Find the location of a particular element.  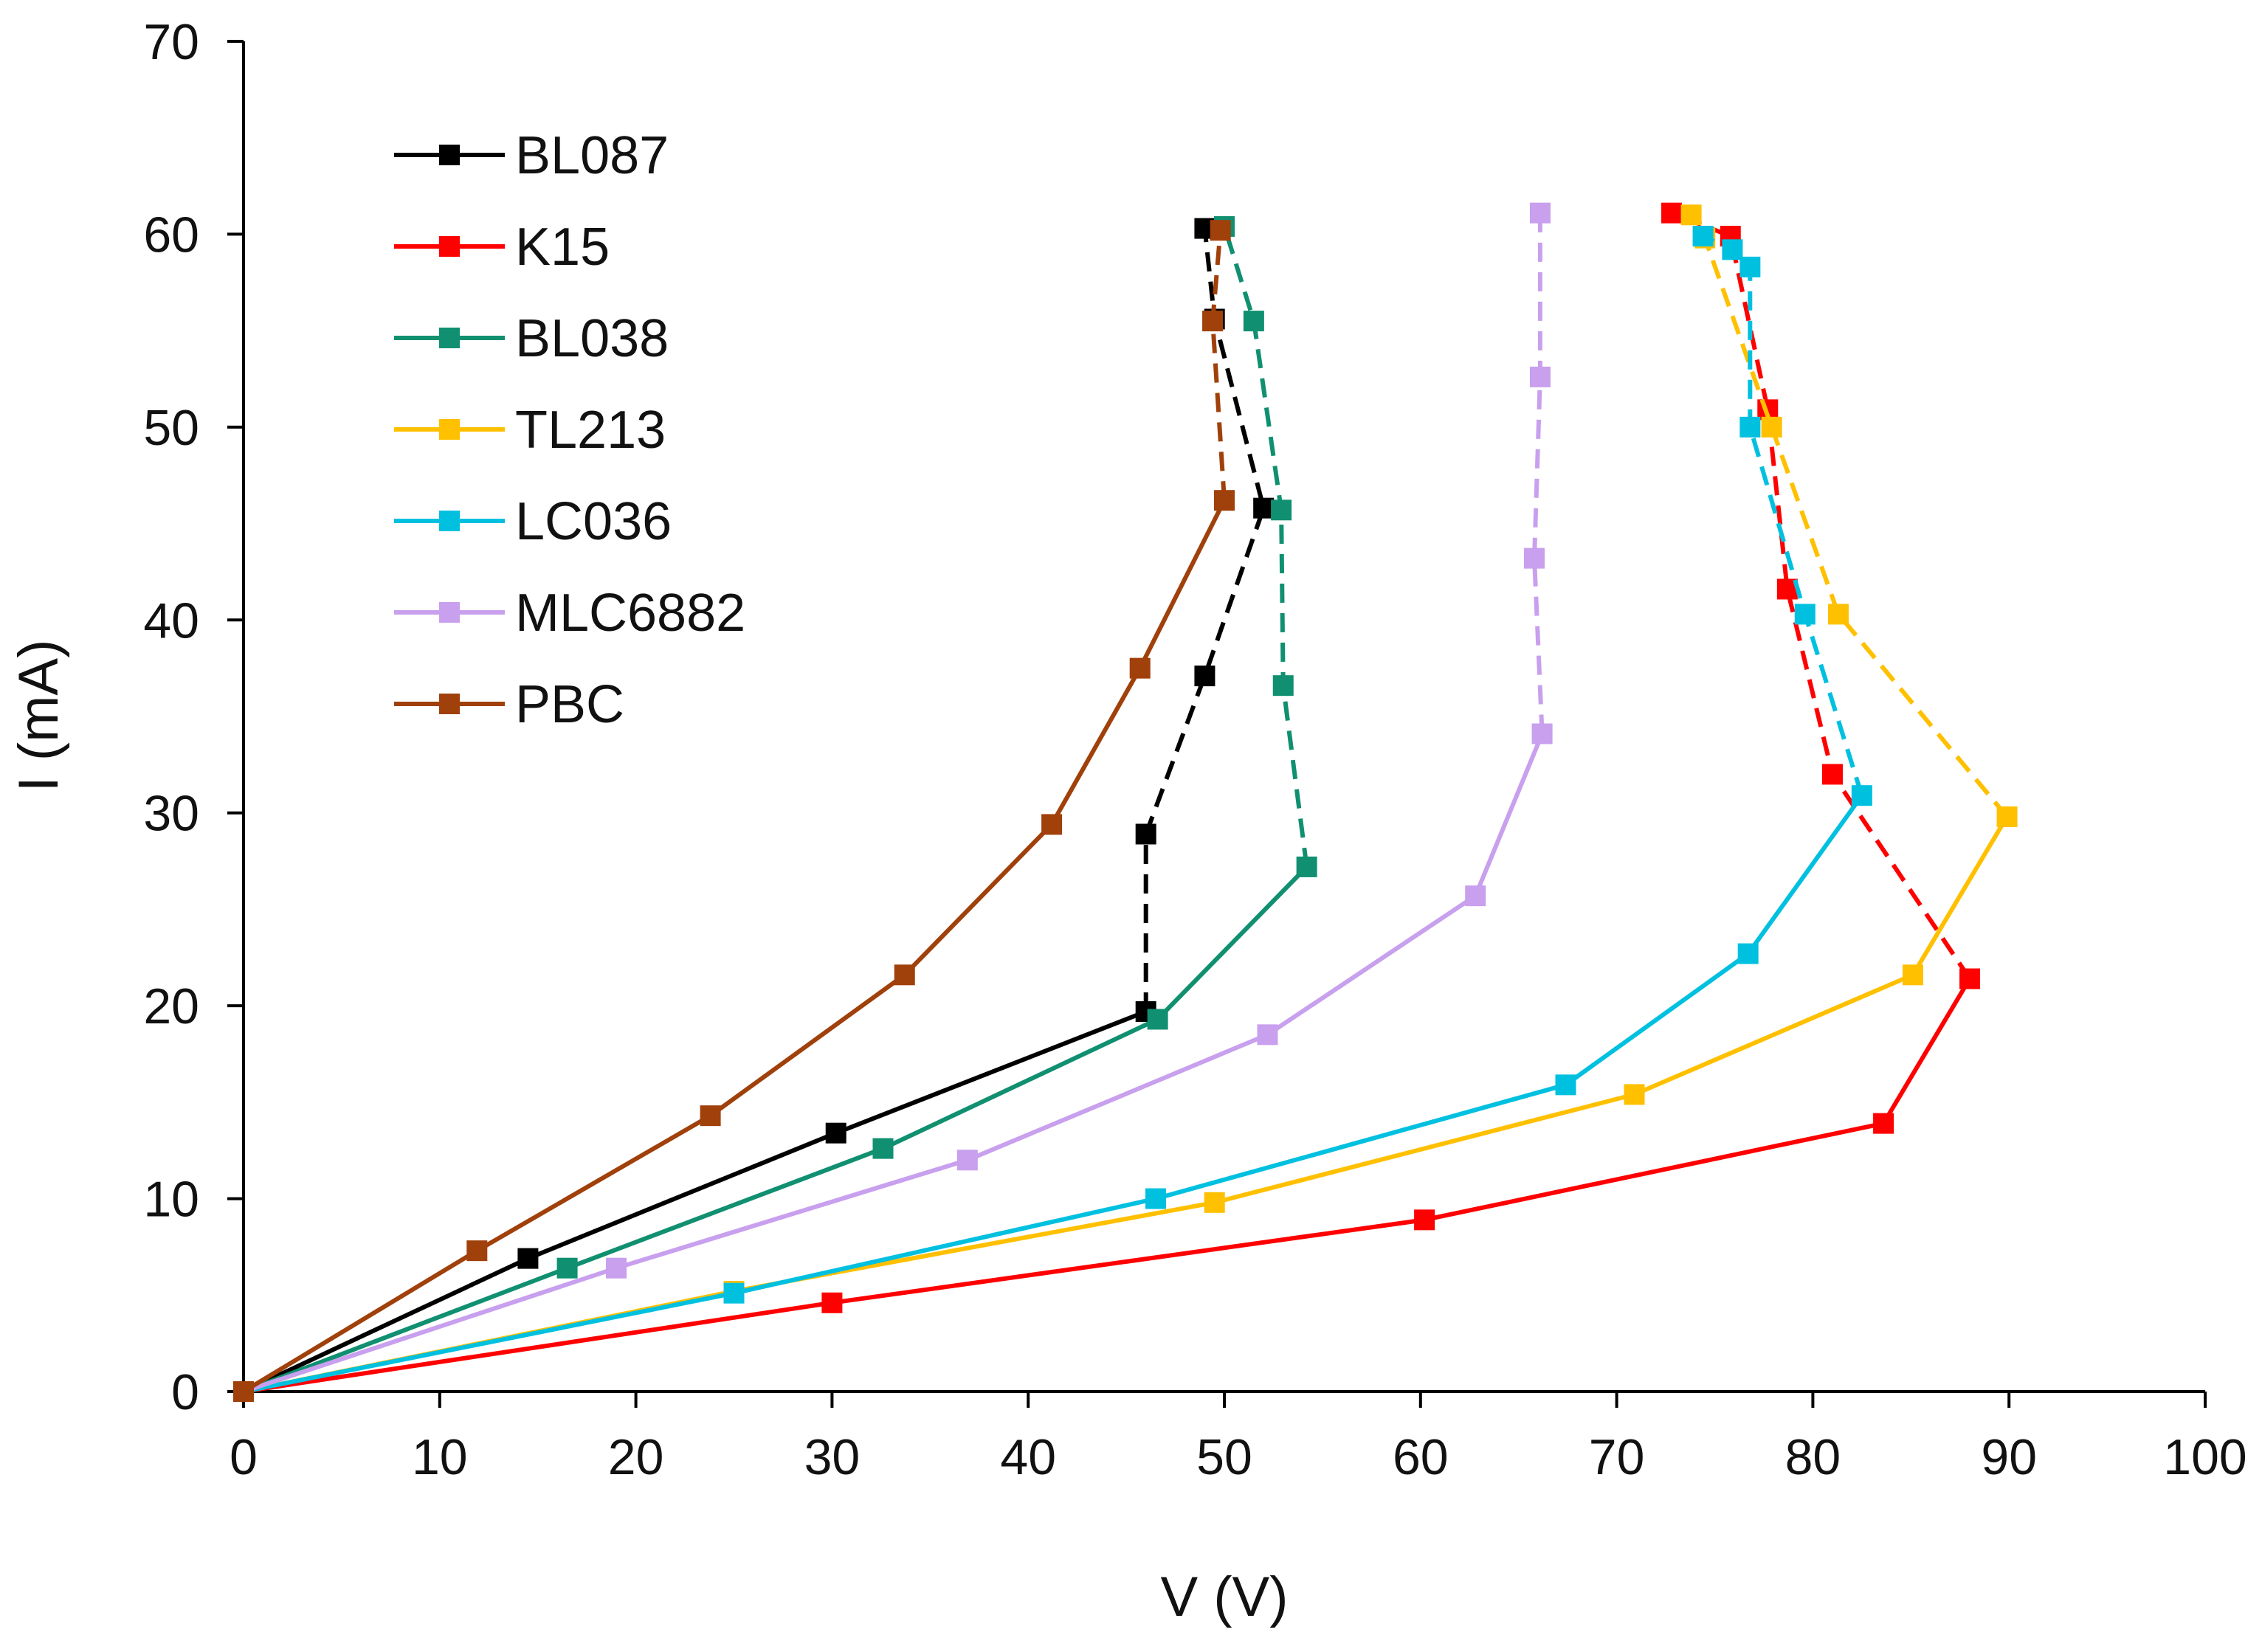

x-tick-label-10: 10 is located at coordinates (440, 1457).